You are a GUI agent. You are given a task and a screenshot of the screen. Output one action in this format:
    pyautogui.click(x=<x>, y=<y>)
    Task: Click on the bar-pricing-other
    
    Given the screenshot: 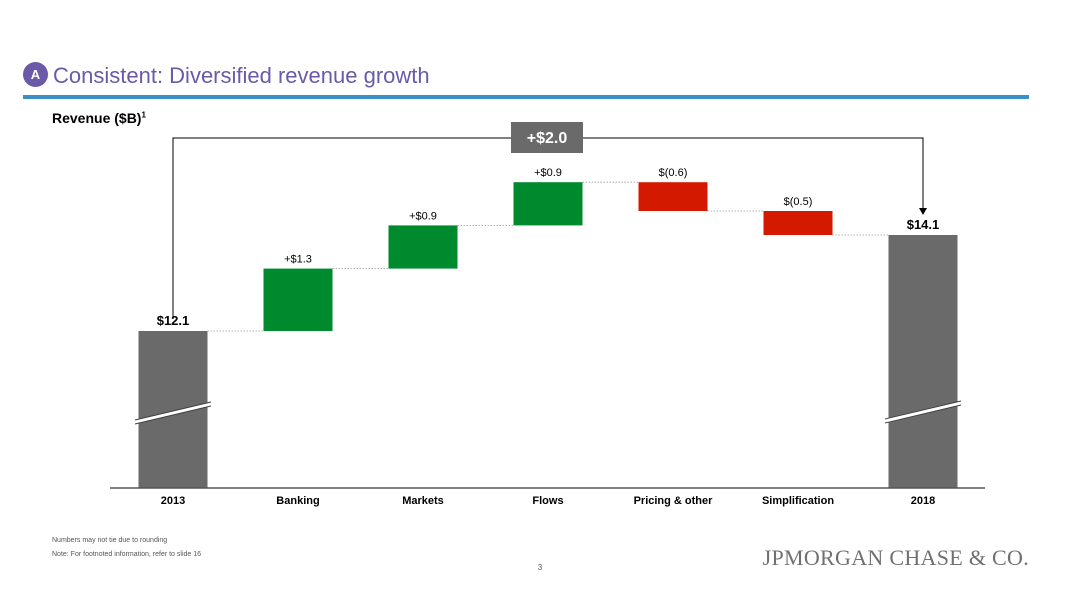 What is the action you would take?
    pyautogui.click(x=673, y=196)
    